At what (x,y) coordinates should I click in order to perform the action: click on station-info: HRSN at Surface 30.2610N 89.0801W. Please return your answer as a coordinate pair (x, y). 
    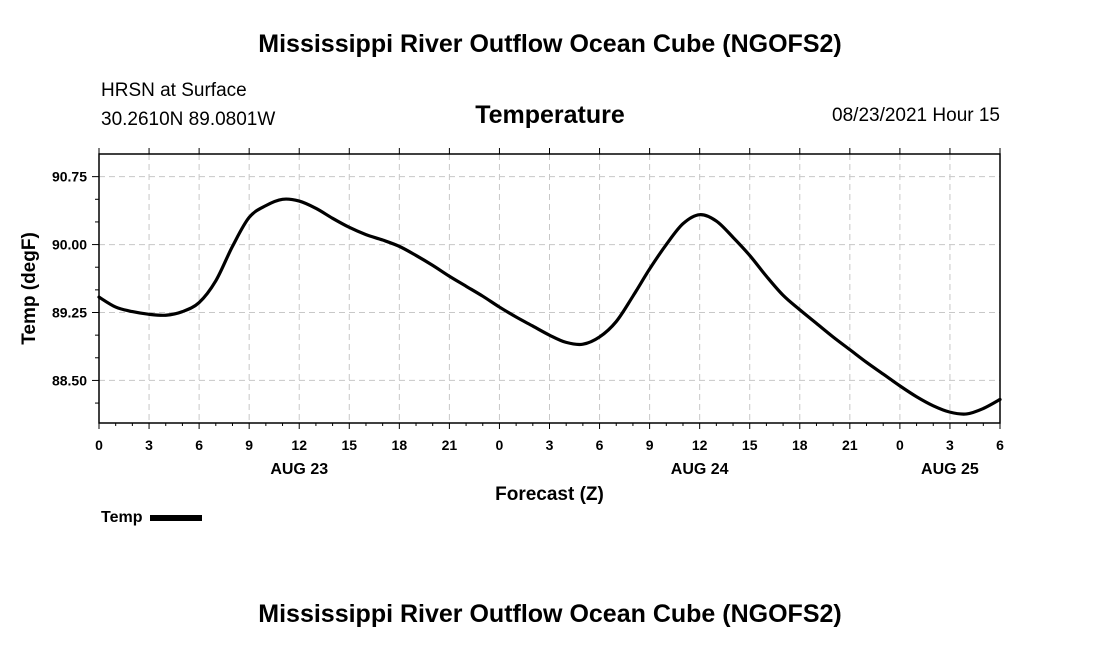
    Looking at the image, I should click on (188, 105).